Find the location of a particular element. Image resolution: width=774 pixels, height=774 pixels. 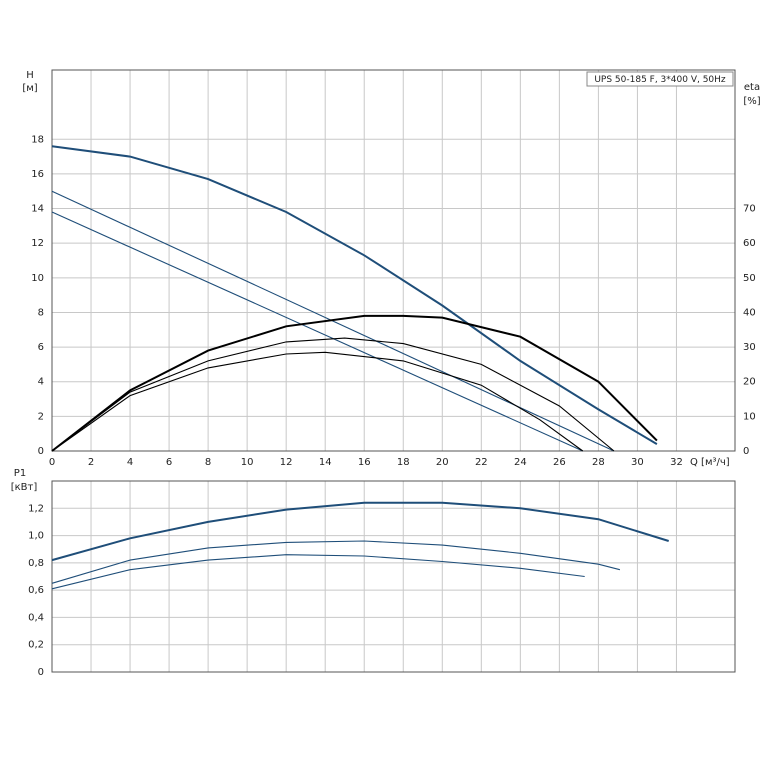

y-tick-label: 0,8 is located at coordinates (36, 563).